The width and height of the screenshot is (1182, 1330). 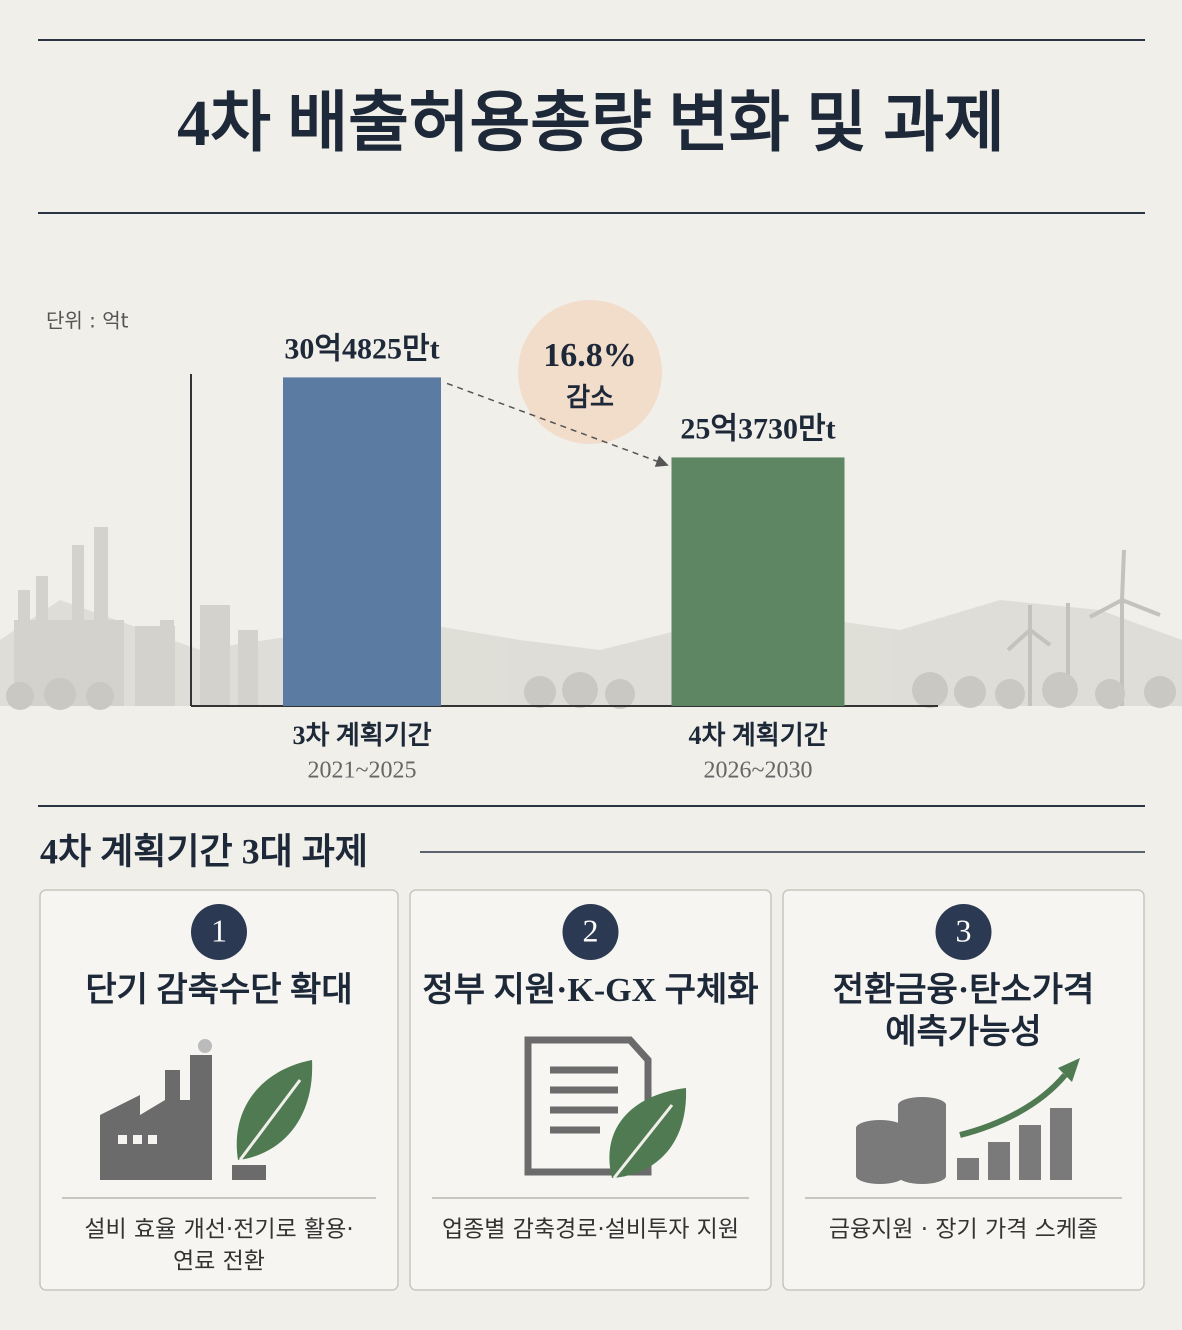 I want to click on annotation-subtext: 감소, so click(x=590, y=397).